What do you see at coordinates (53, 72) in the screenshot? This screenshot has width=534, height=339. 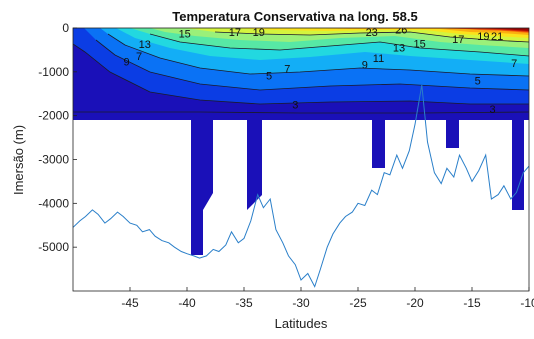 I see `y-tick-label: -1000` at bounding box center [53, 72].